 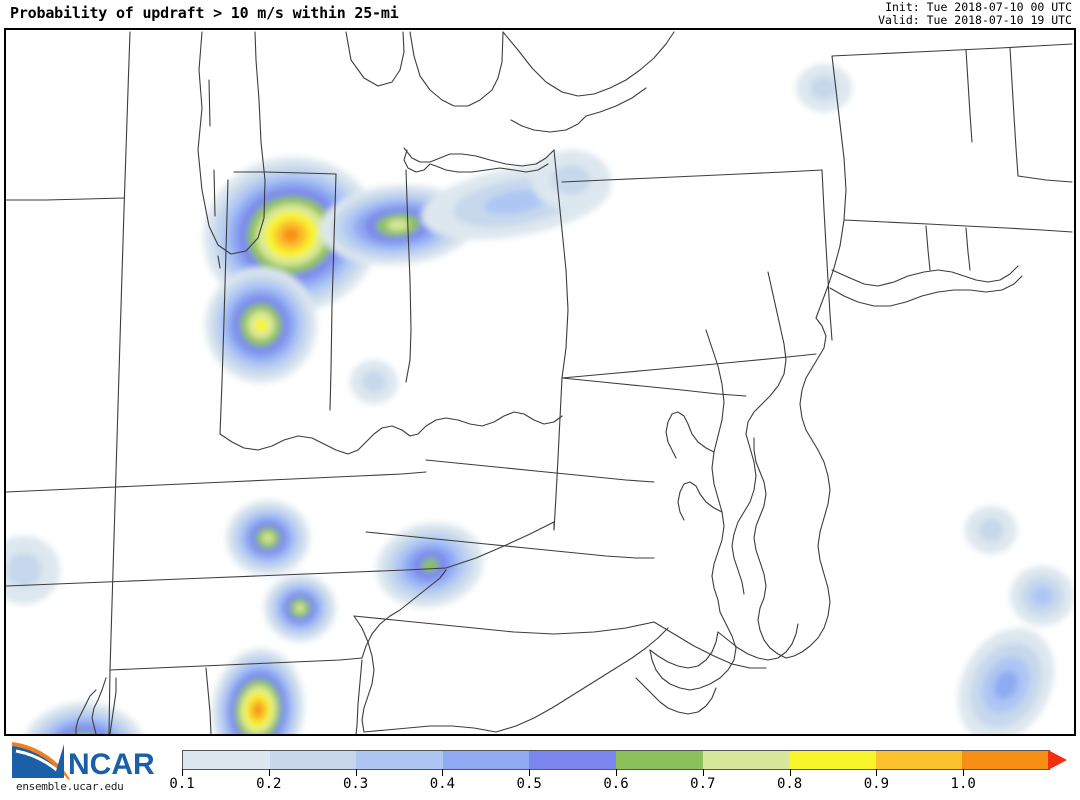 What do you see at coordinates (1057, 760) in the screenshot?
I see `colorbar-arrow-tip` at bounding box center [1057, 760].